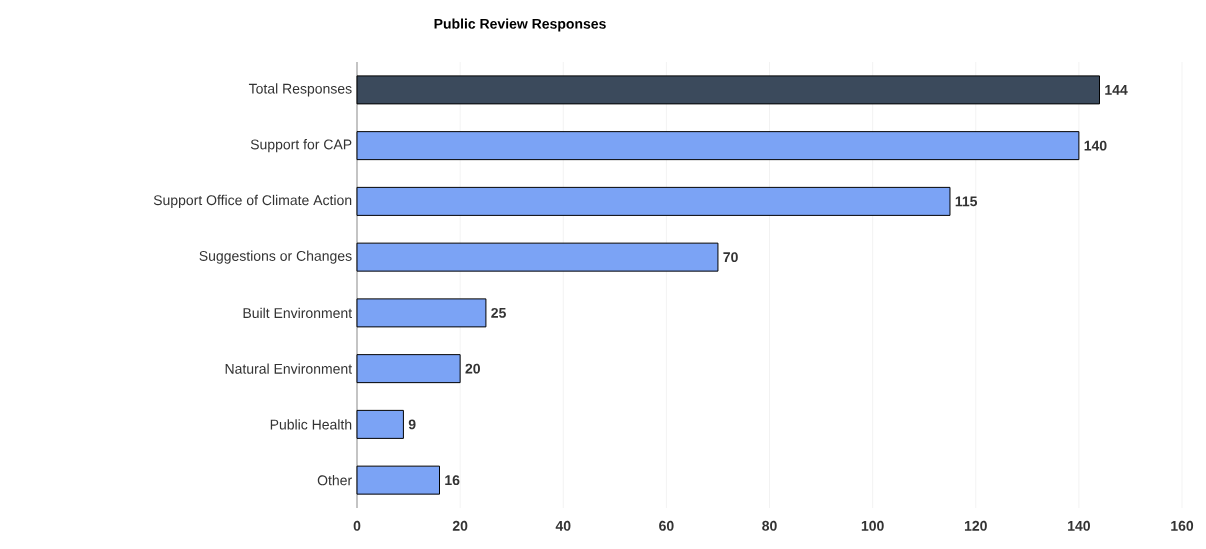 The image size is (1206, 549). What do you see at coordinates (1116, 90) in the screenshot?
I see `data-label: 144` at bounding box center [1116, 90].